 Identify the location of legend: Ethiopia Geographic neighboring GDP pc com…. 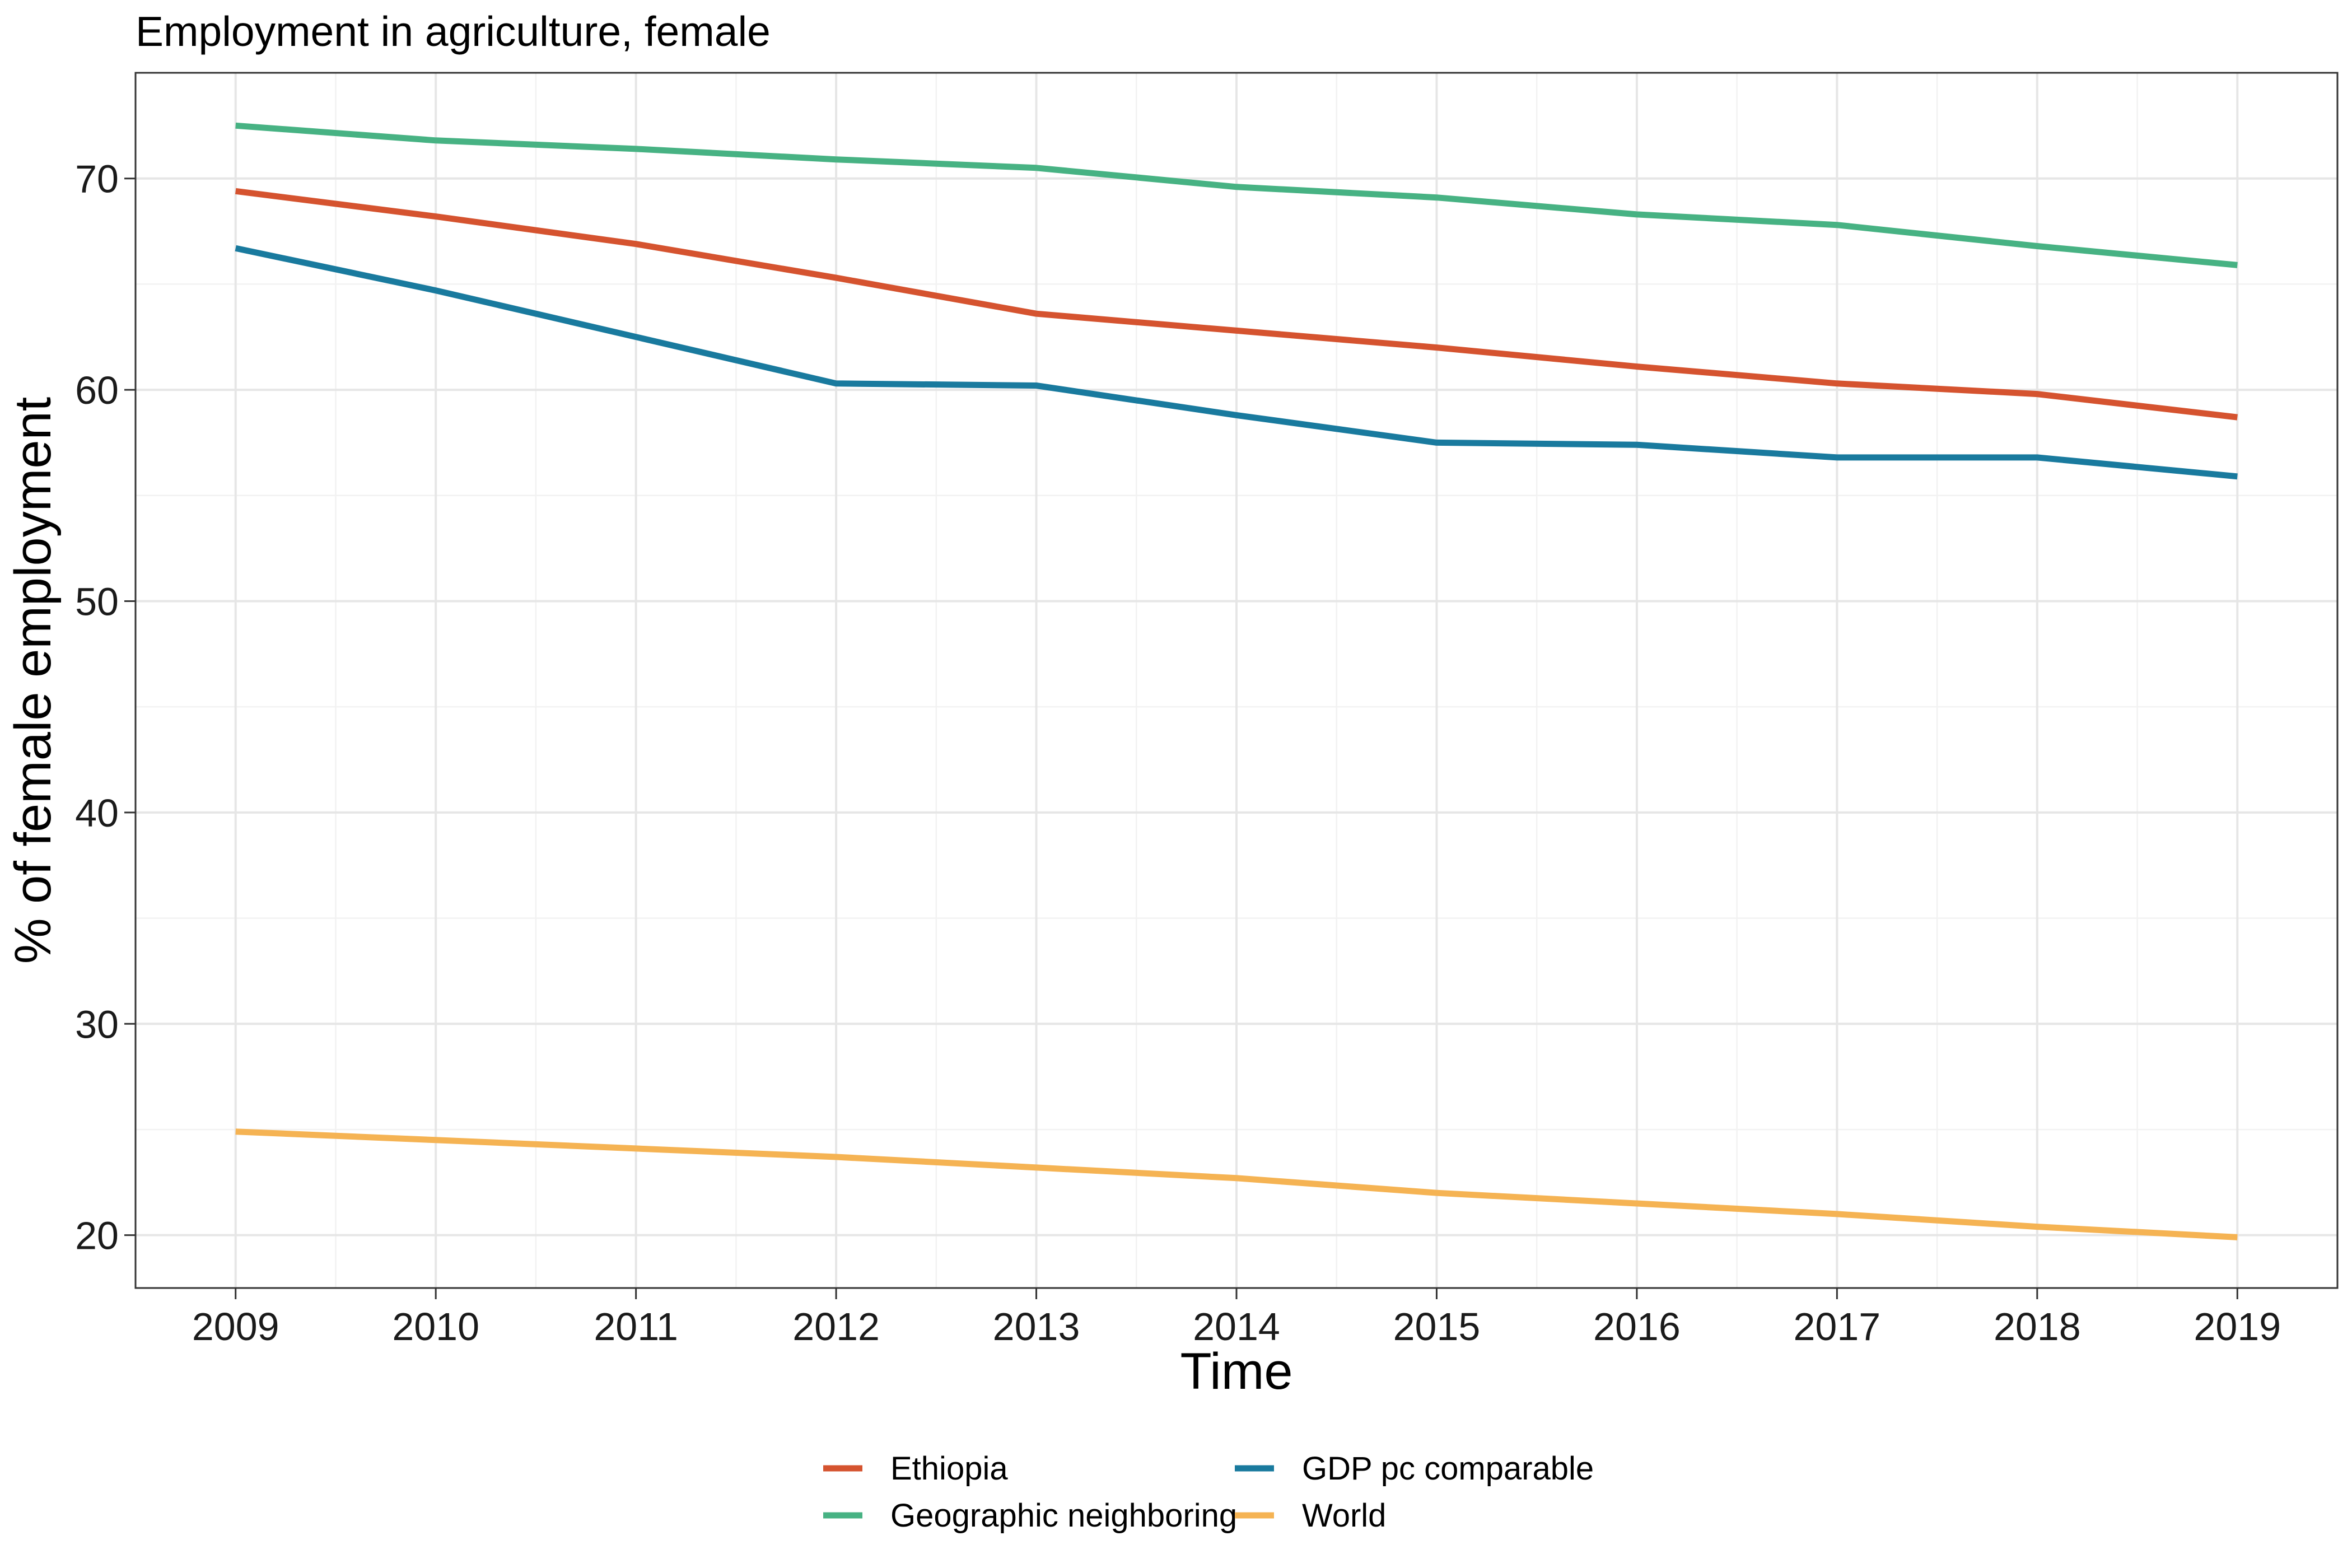
(1208, 1492).